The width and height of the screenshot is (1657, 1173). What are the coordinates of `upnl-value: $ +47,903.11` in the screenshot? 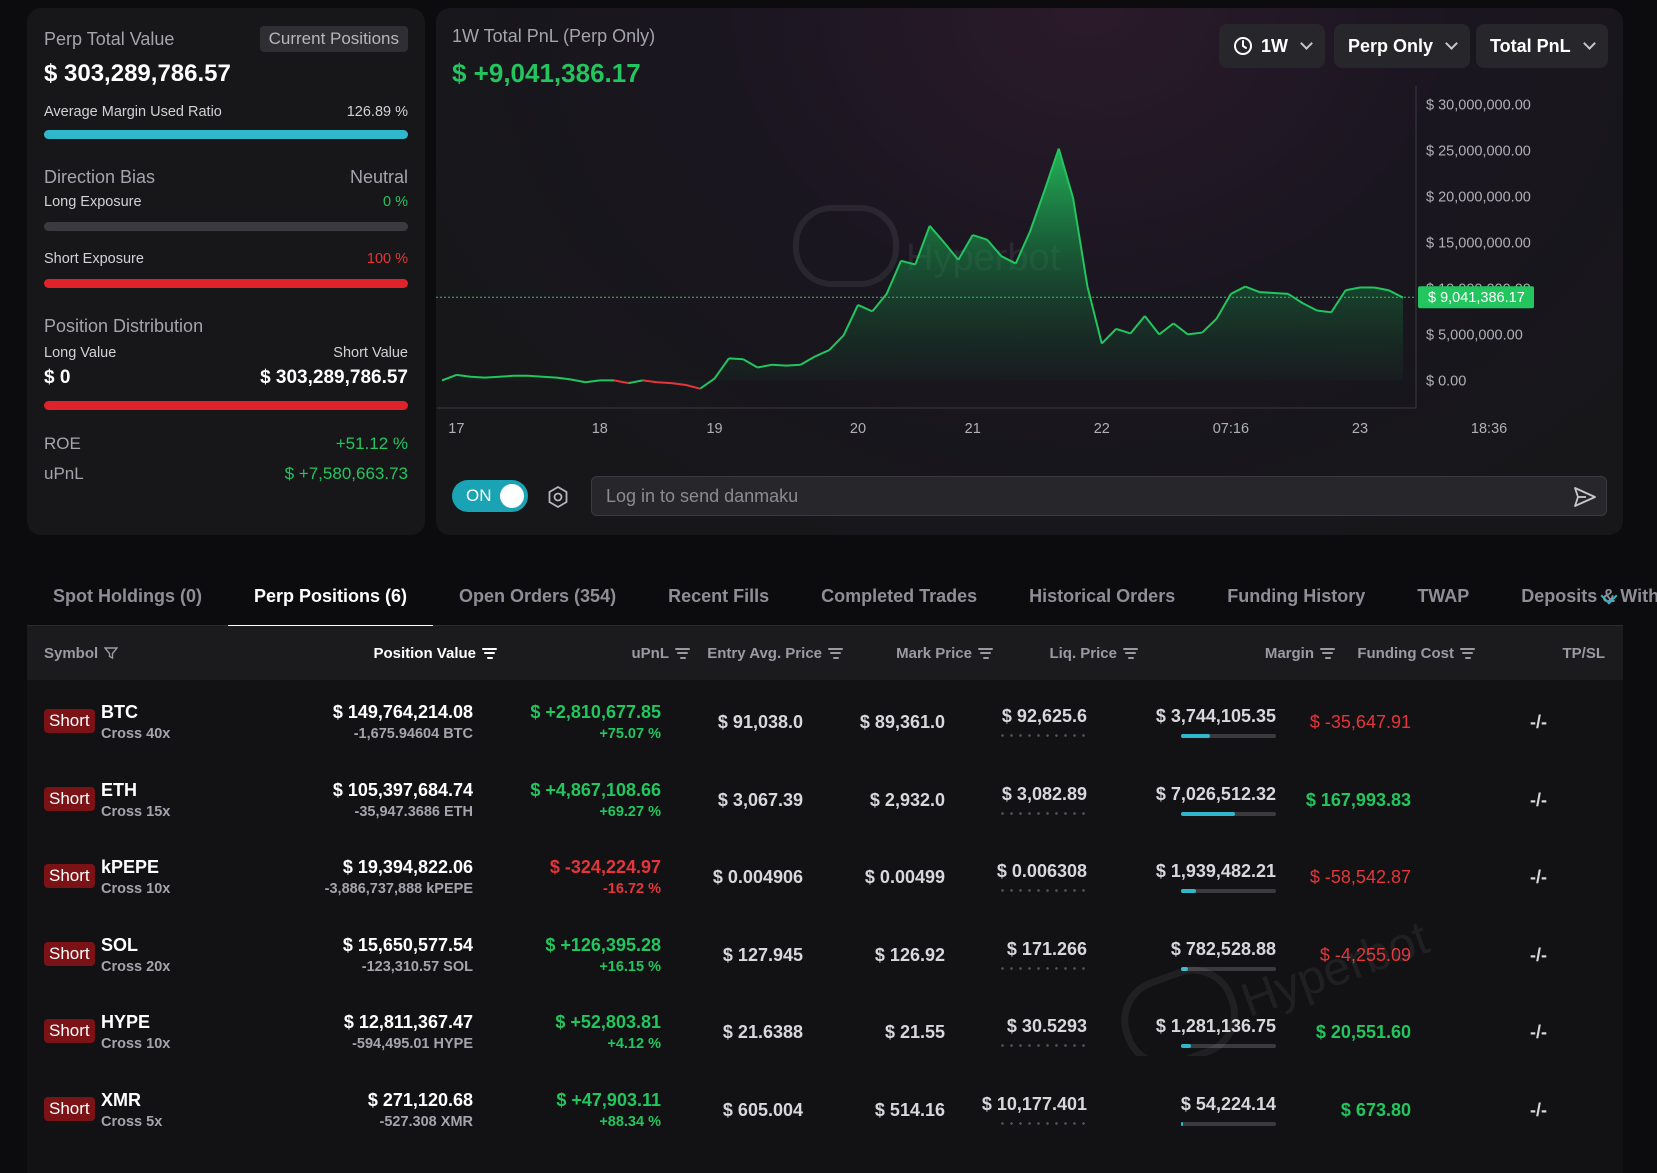 It's located at (608, 1099).